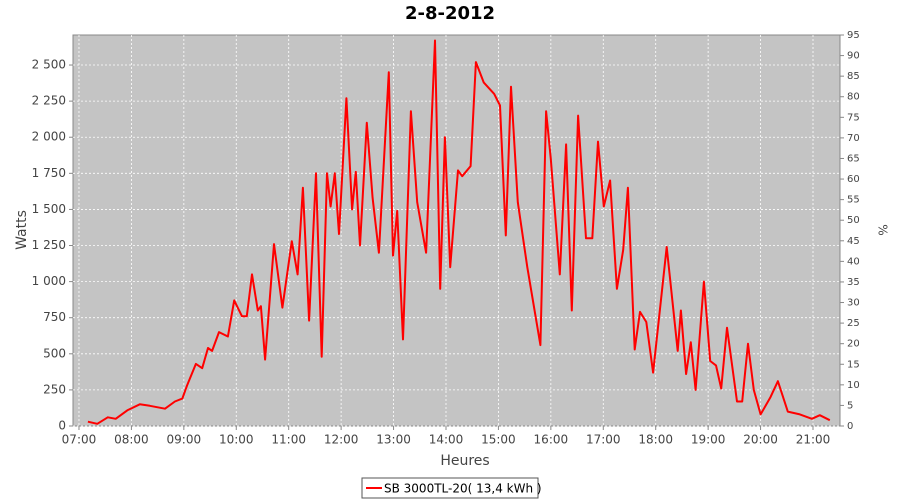  What do you see at coordinates (603, 440) in the screenshot?
I see `x-tick-label: 17:00` at bounding box center [603, 440].